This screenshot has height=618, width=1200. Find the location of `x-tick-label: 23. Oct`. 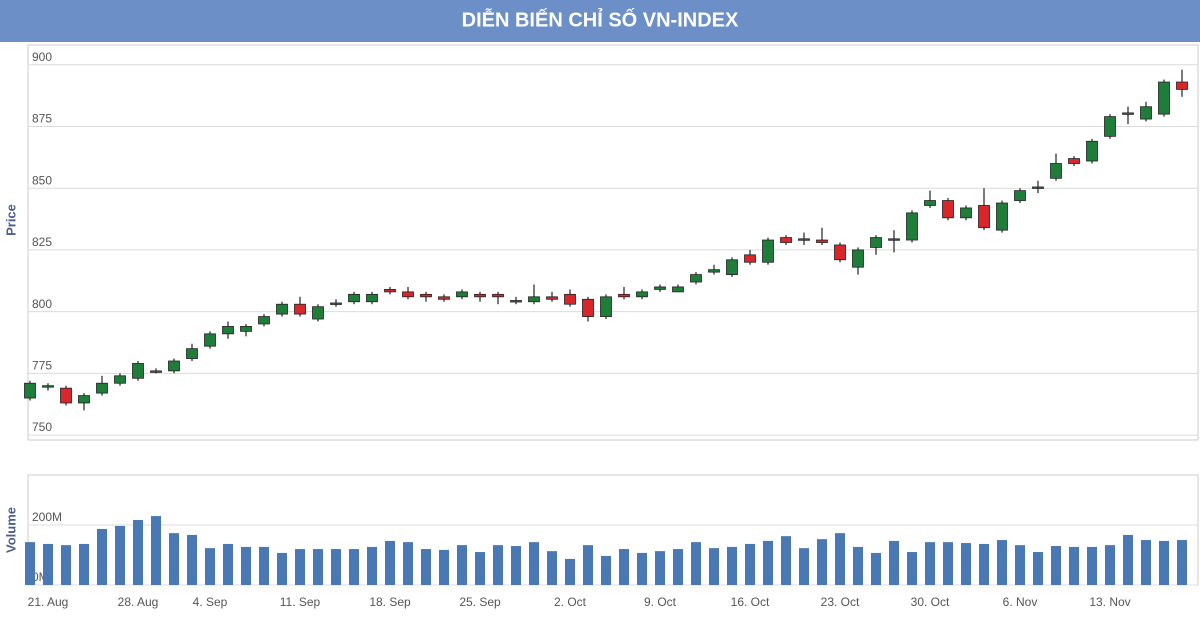

x-tick-label: 23. Oct is located at coordinates (840, 602).